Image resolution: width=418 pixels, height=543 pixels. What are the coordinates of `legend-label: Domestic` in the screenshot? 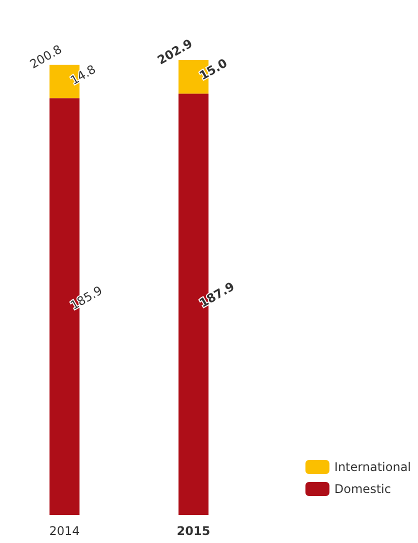 It's located at (362, 489).